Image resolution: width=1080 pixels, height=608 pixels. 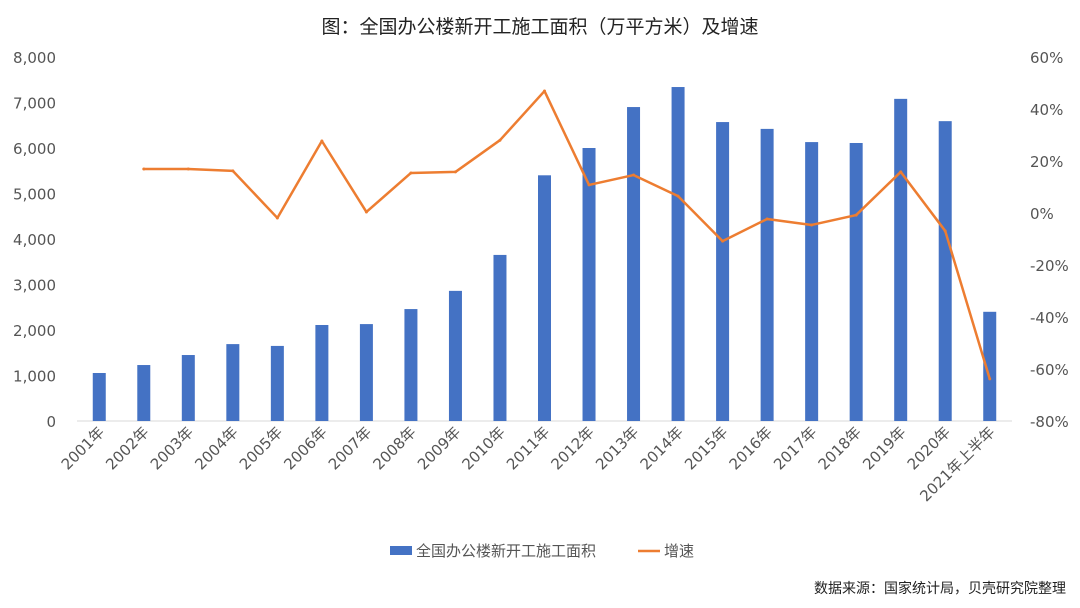 What do you see at coordinates (401, 550) in the screenshot?
I see `legend-bar-swatch` at bounding box center [401, 550].